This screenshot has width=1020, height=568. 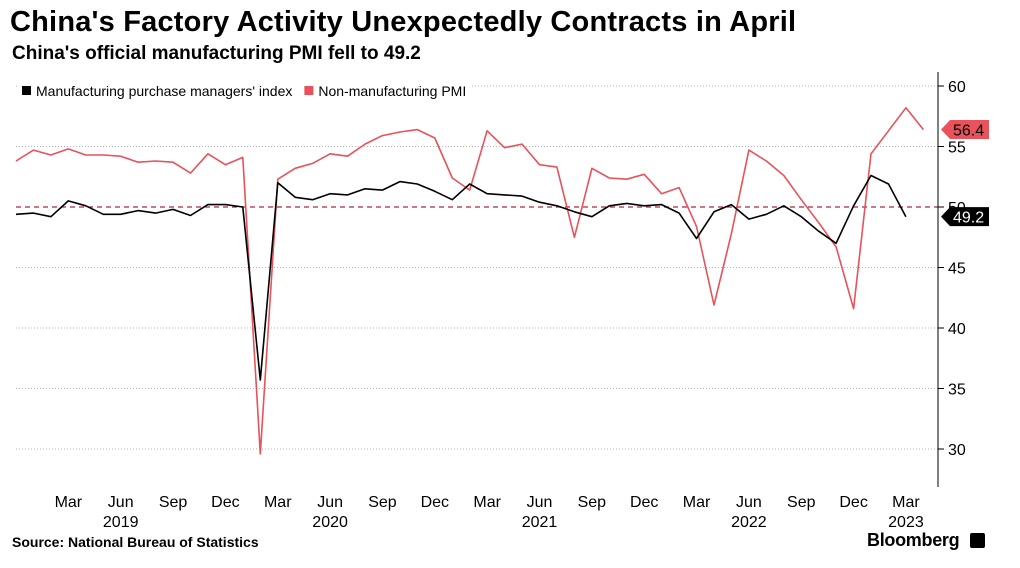 I want to click on y-tick-label-35: 35, so click(x=957, y=390).